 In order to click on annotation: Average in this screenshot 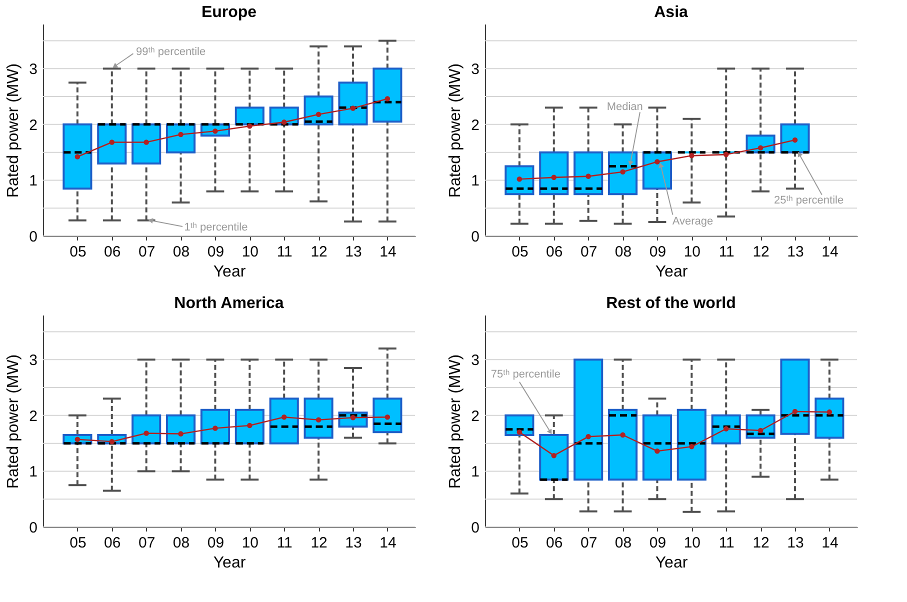, I will do `click(693, 221)`.